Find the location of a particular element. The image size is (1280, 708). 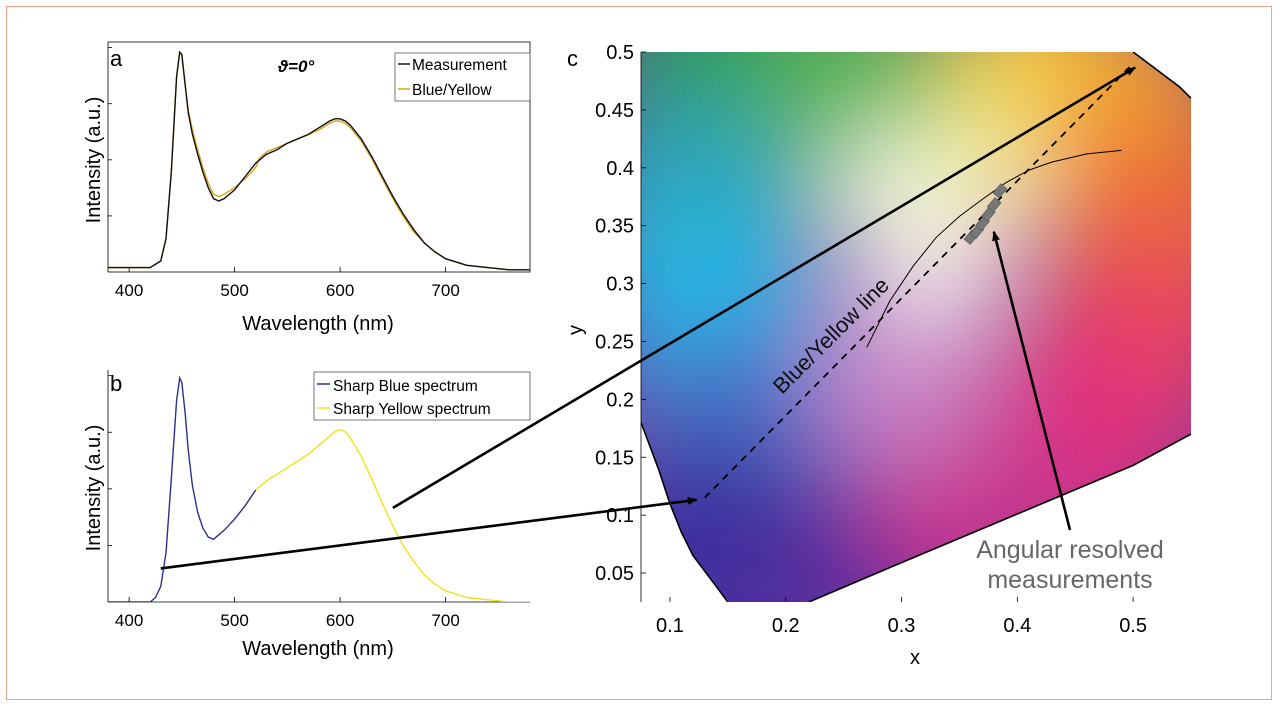

panel-c-ytick-label: 0.5 is located at coordinates (620, 53).